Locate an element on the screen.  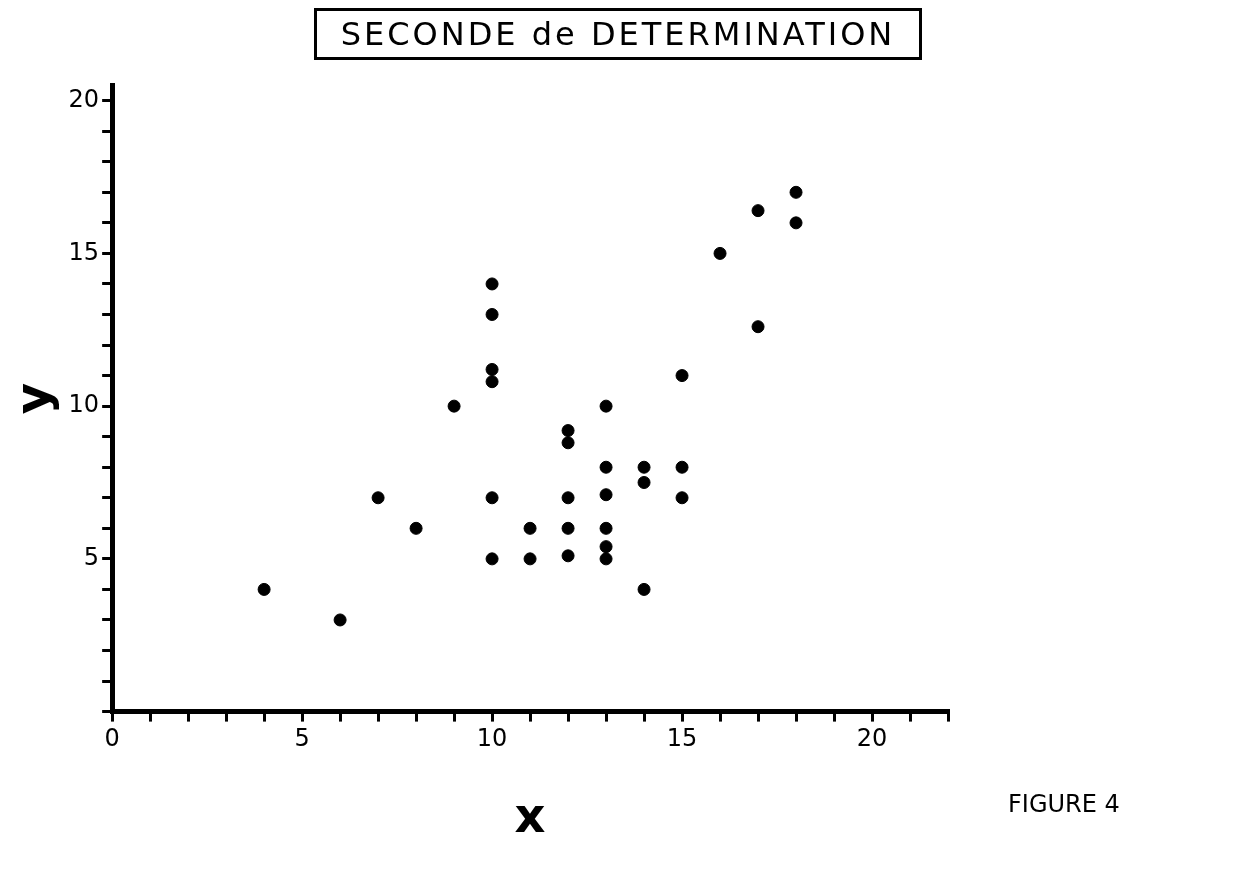
caption: FIGURE 4 is located at coordinates (1064, 804).